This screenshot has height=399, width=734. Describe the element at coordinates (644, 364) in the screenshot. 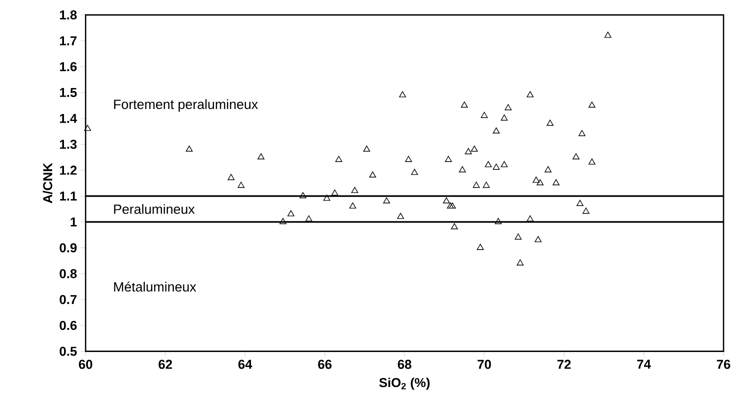

I see `x-tick-label: 74` at that location.